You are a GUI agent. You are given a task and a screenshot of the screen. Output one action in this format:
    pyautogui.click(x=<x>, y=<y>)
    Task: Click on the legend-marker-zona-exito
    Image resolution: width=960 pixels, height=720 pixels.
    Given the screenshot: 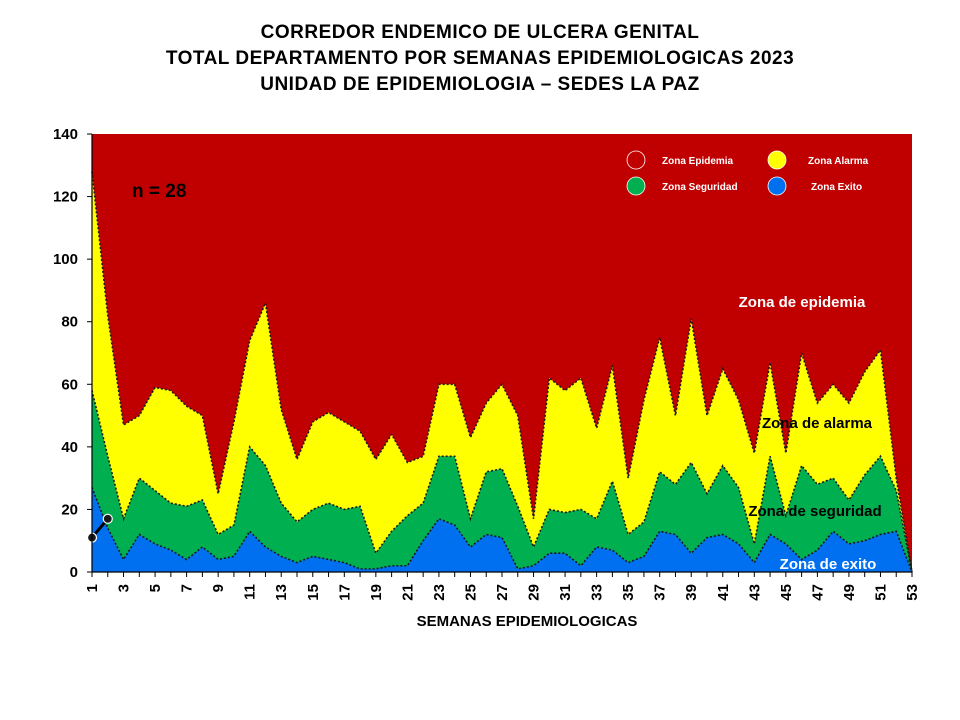 What is the action you would take?
    pyautogui.click(x=777, y=186)
    